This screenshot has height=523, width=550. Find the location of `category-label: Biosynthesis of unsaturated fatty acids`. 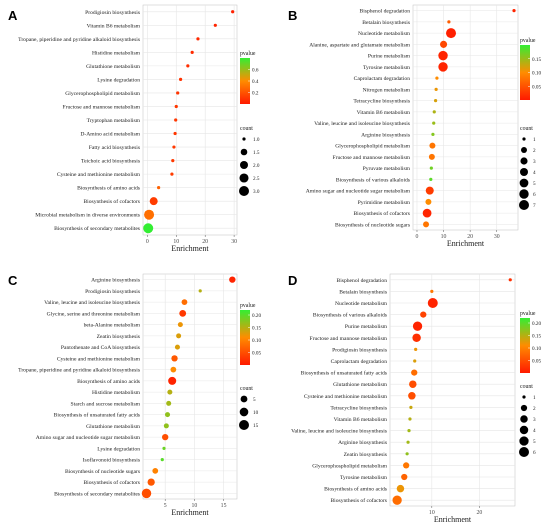

category-label: Biosynthesis of unsaturated fatty acids is located at coordinates (97, 415).